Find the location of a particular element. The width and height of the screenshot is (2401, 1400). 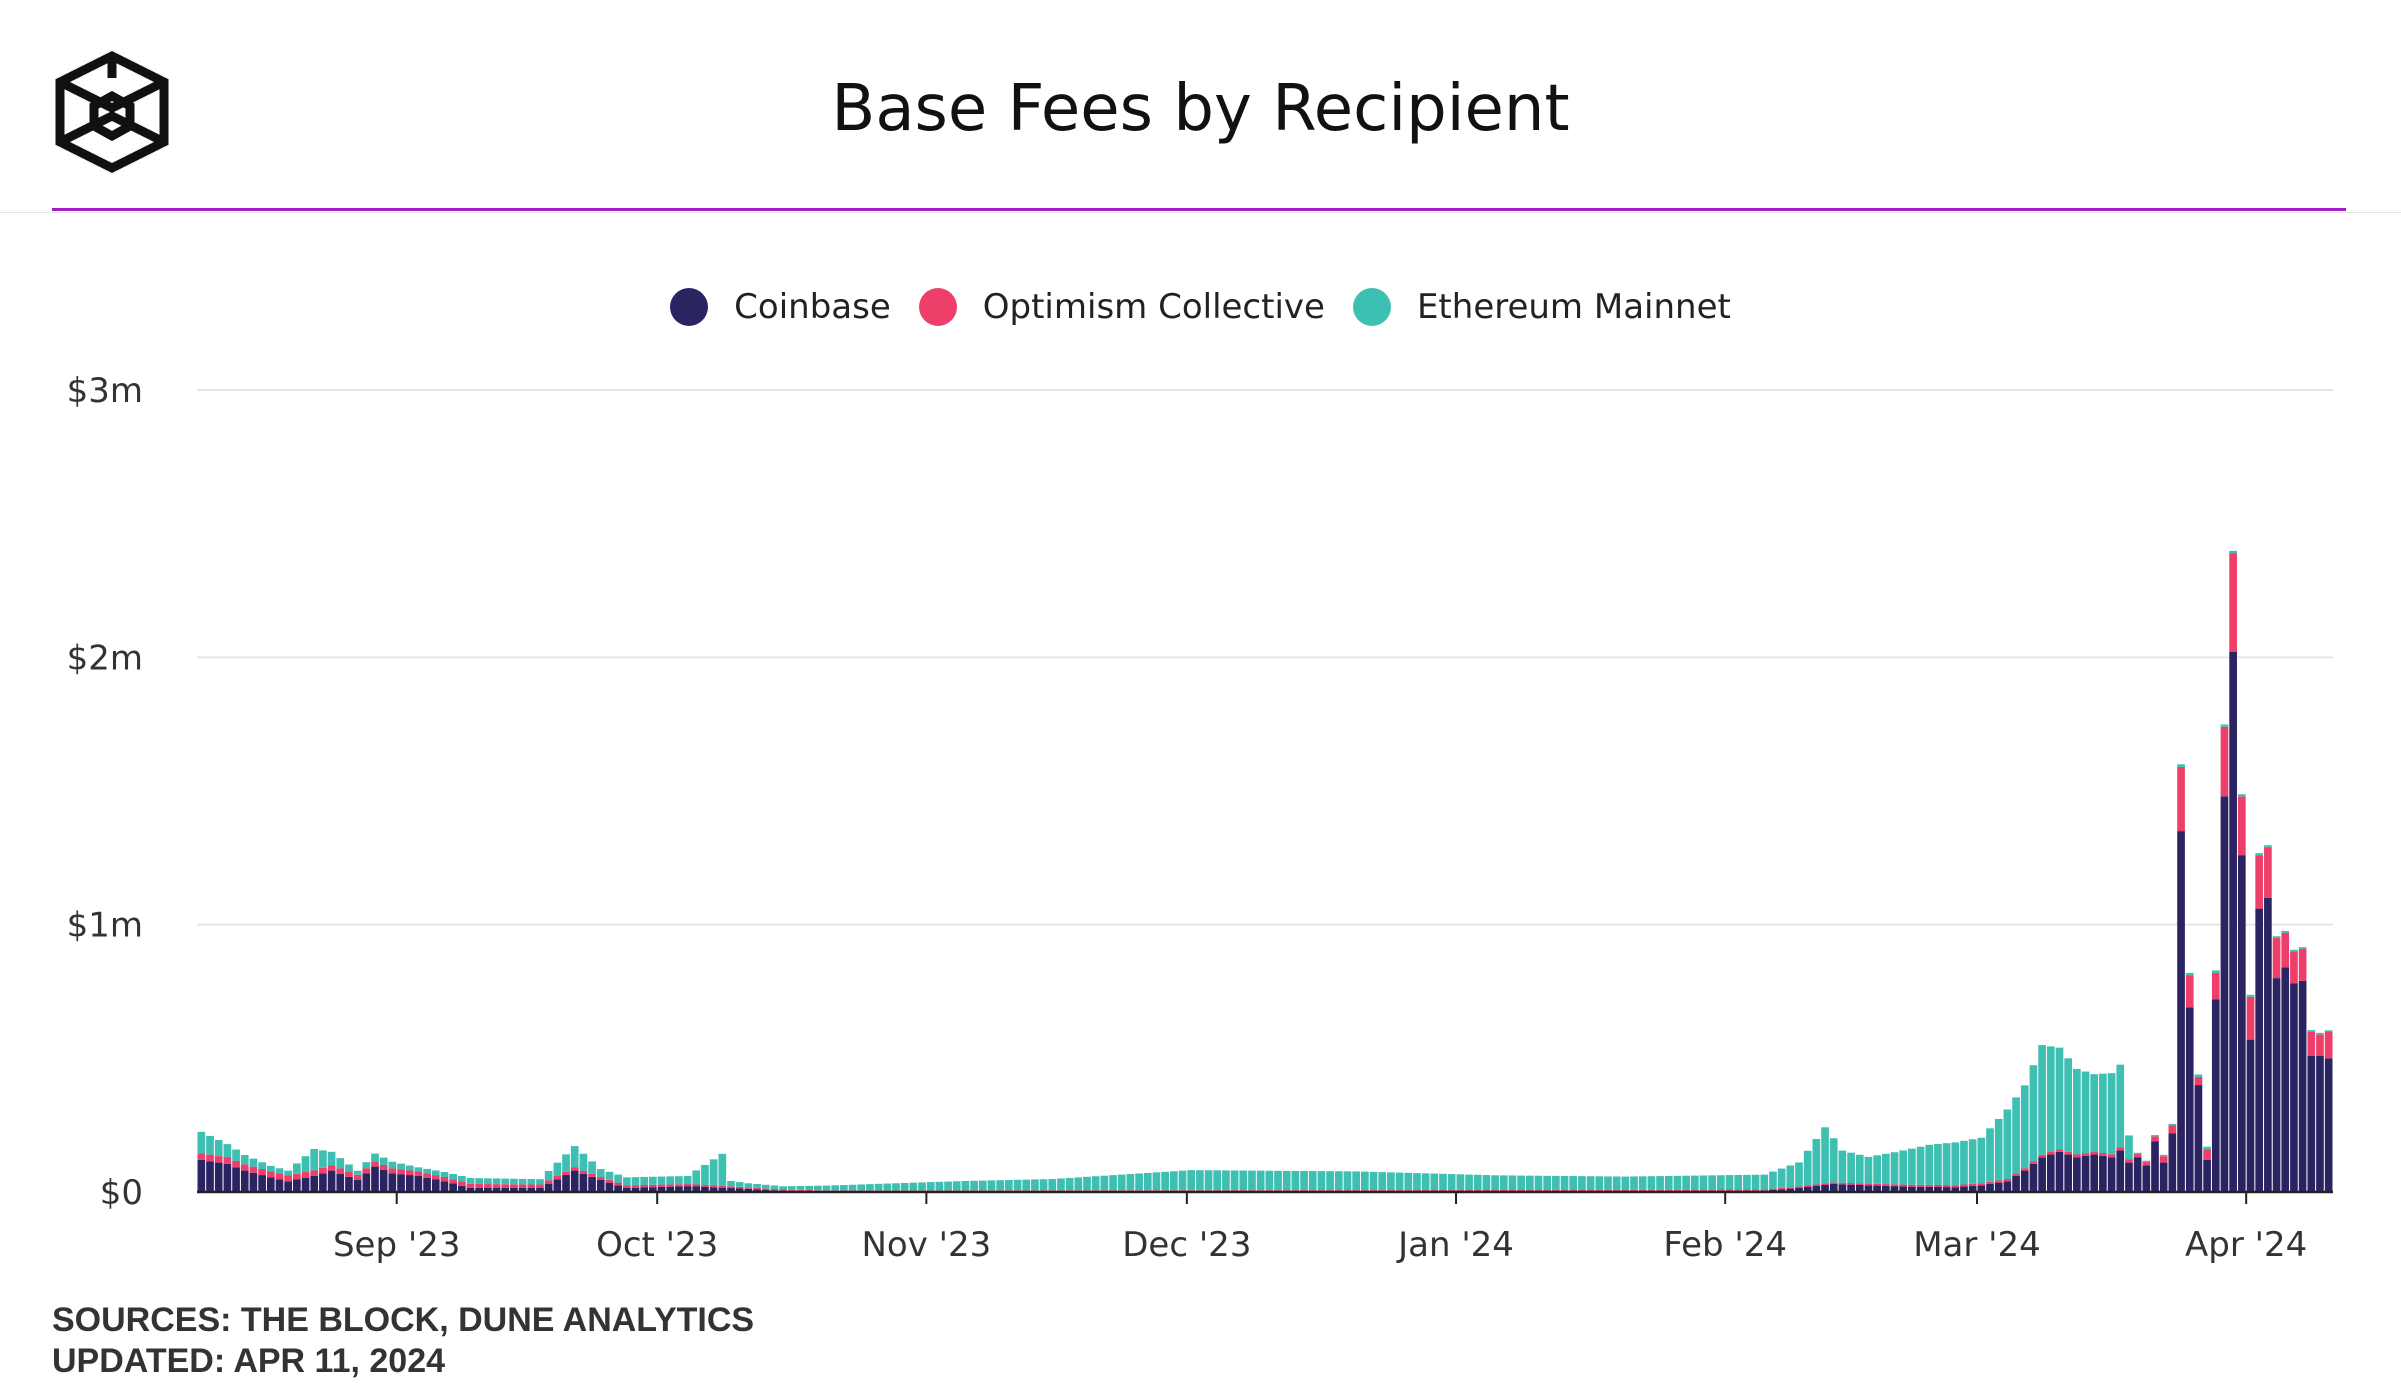

x-tick-label: Dec '23 is located at coordinates (1186, 1245).